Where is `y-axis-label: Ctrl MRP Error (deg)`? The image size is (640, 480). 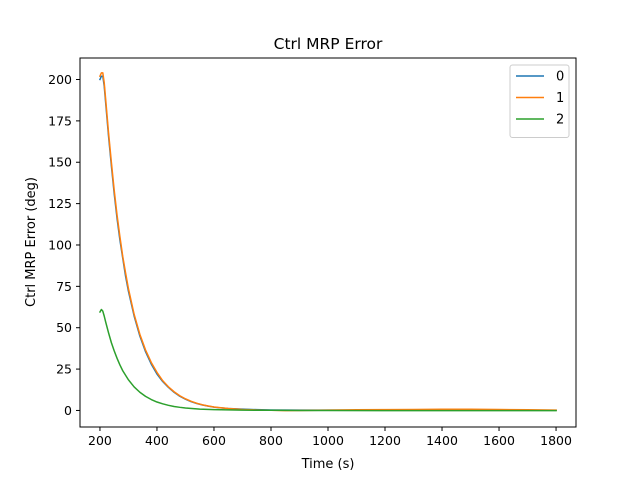
y-axis-label: Ctrl MRP Error (deg) is located at coordinates (31, 242).